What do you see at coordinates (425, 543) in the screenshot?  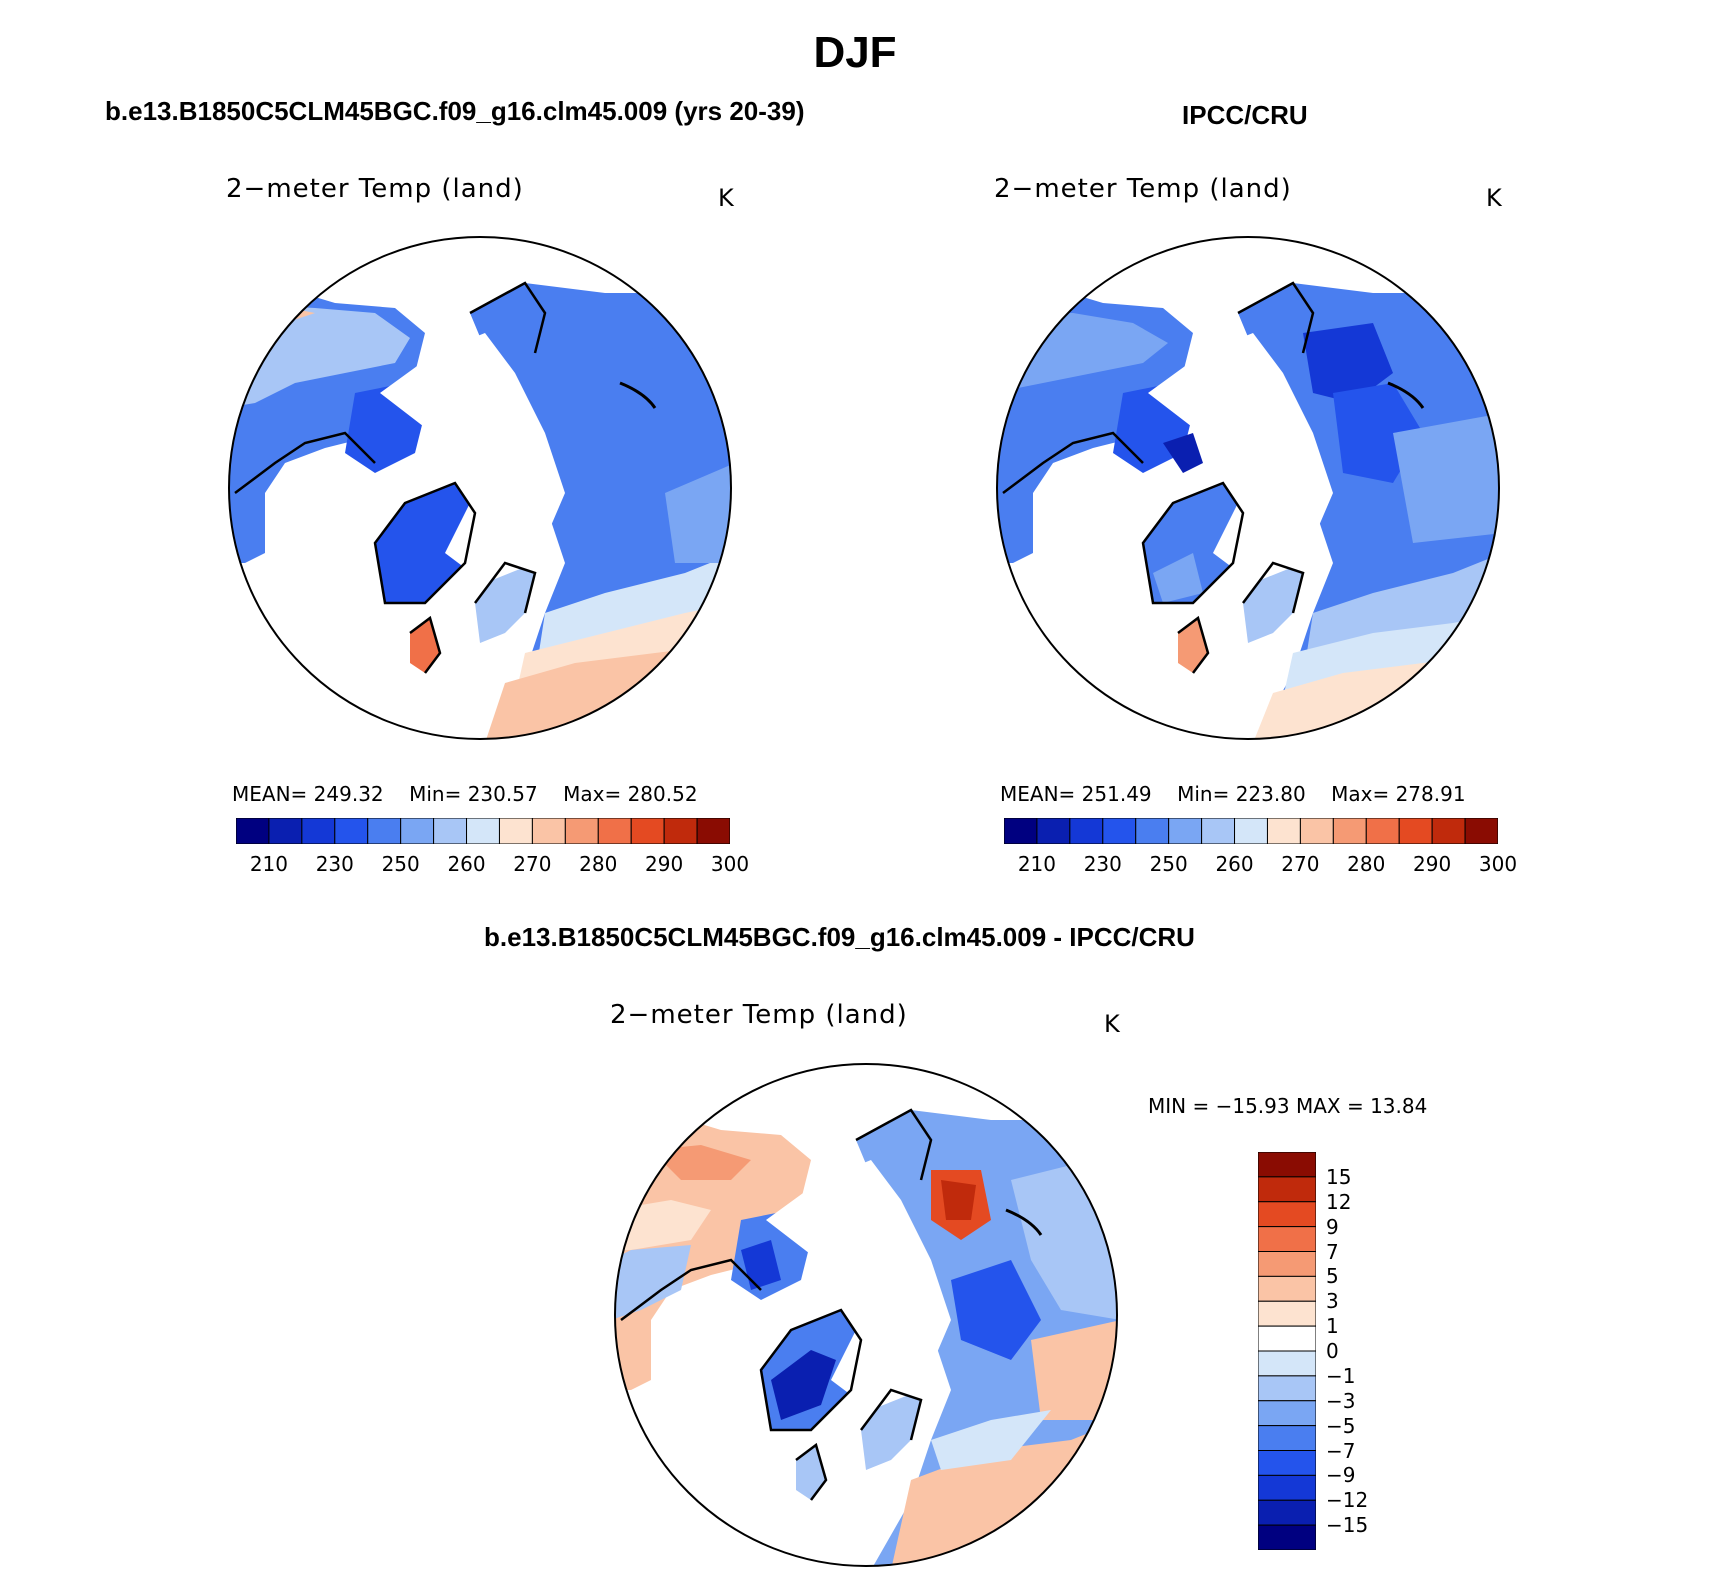 I see `greenland-region` at bounding box center [425, 543].